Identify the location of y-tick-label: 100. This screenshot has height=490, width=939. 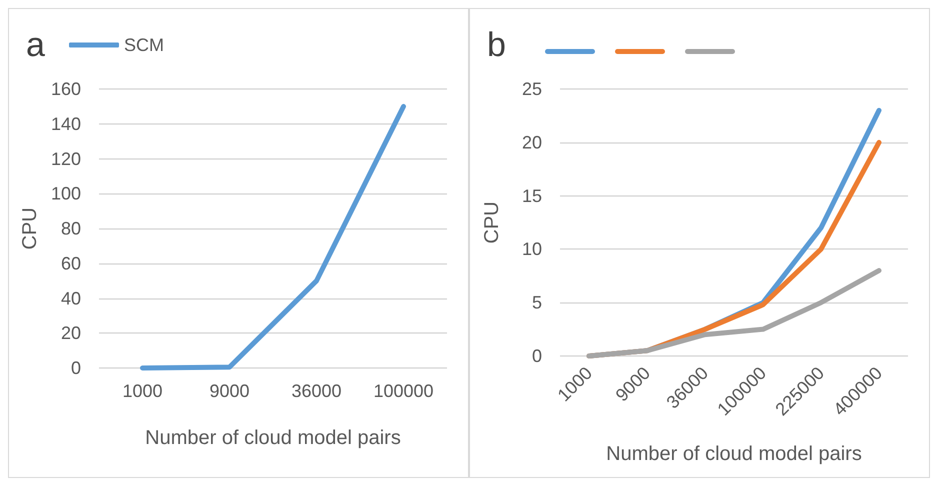
(65, 194).